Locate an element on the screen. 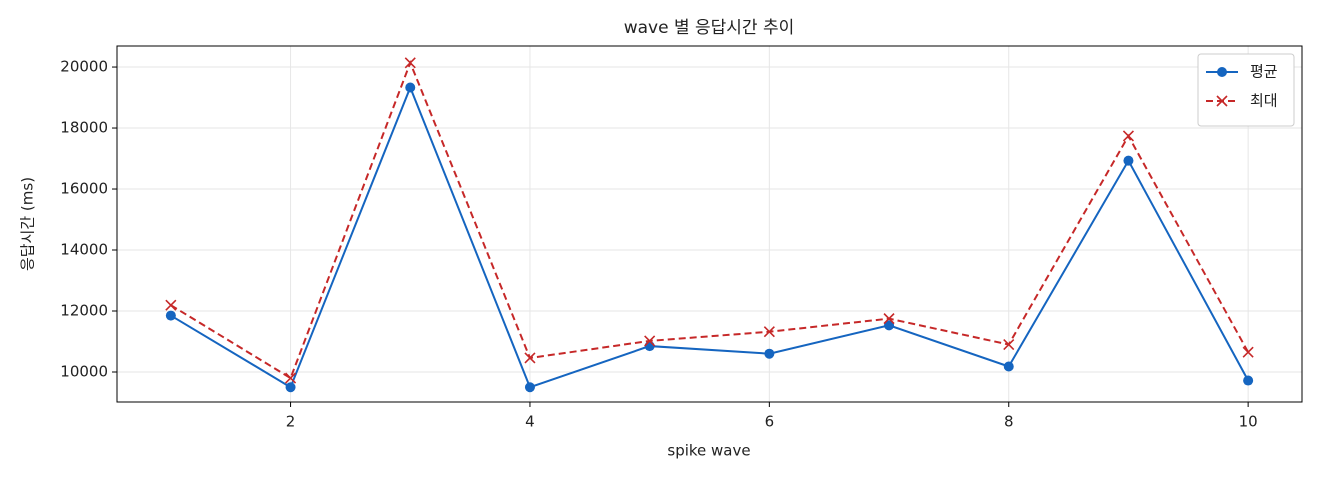  x-tick-label: 2 is located at coordinates (291, 422).